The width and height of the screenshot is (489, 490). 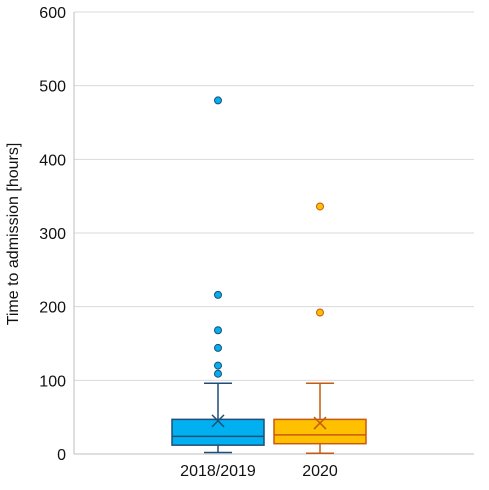 What do you see at coordinates (320, 328) in the screenshot?
I see `series-2020` at bounding box center [320, 328].